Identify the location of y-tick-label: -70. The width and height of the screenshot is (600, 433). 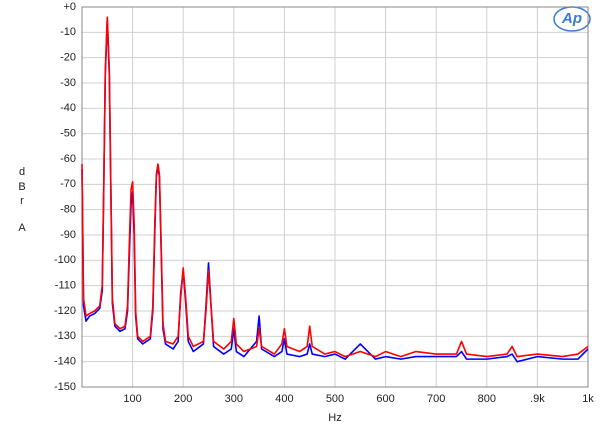
(68, 184).